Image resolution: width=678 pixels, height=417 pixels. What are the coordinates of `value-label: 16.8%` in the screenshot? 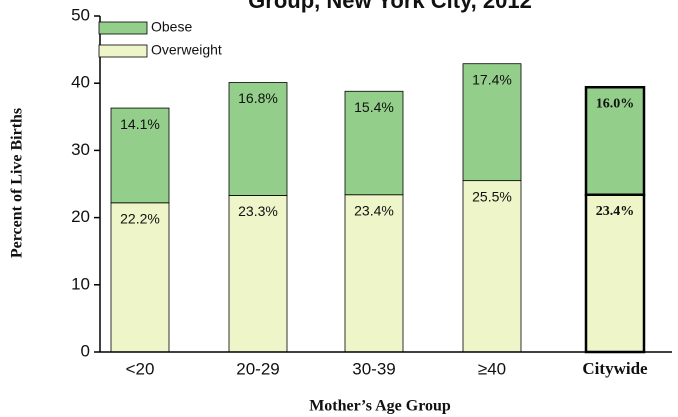 It's located at (258, 98).